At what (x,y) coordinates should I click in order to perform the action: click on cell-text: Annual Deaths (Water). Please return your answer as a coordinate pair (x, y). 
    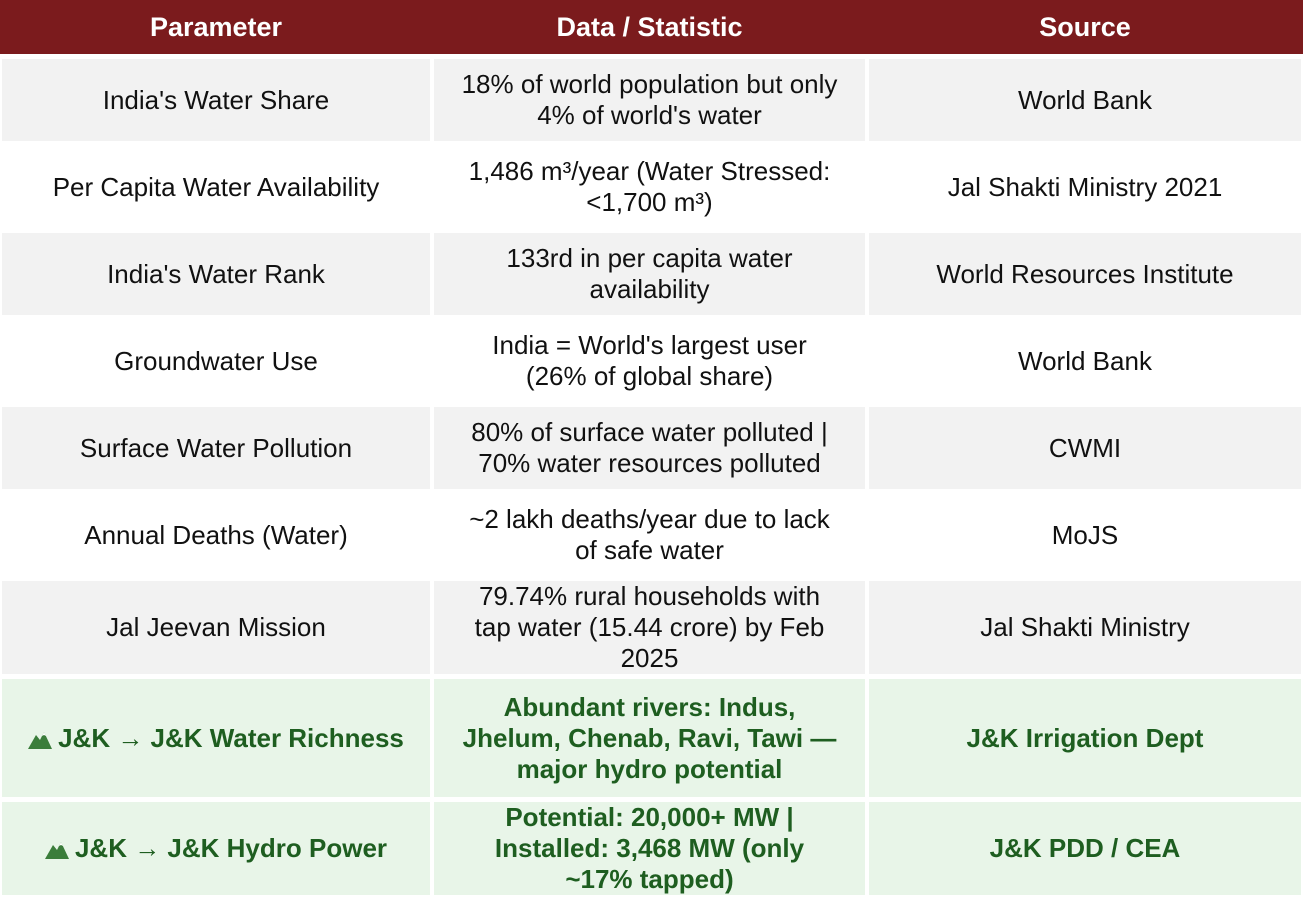
    Looking at the image, I should click on (216, 534).